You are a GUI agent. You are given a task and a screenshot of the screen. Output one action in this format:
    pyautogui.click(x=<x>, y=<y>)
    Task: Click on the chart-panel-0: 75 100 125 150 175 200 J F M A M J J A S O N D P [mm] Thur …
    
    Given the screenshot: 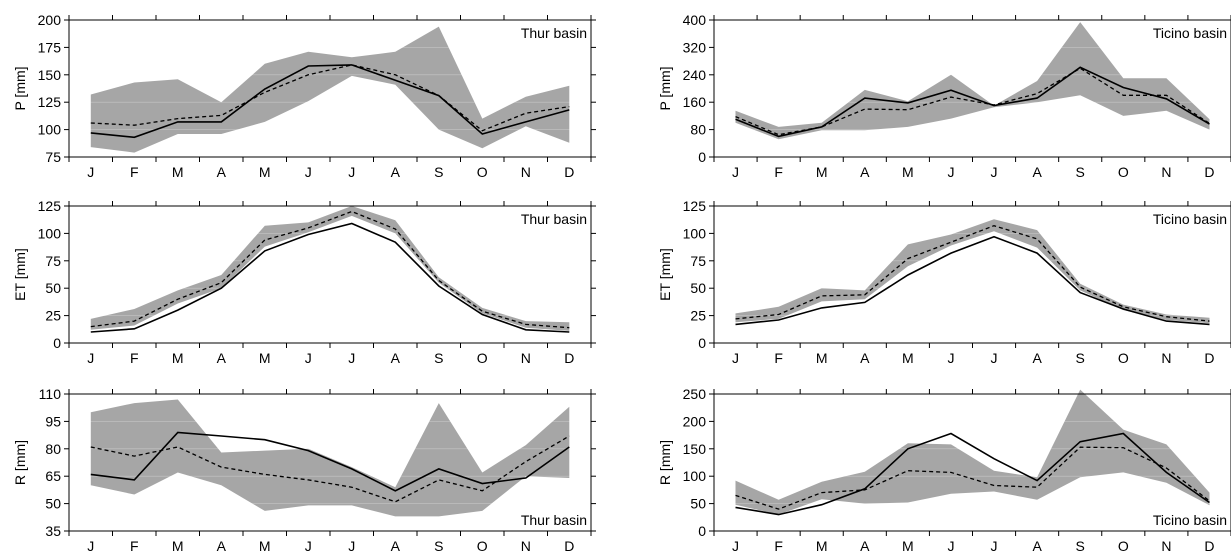 What is the action you would take?
    pyautogui.click(x=304, y=96)
    